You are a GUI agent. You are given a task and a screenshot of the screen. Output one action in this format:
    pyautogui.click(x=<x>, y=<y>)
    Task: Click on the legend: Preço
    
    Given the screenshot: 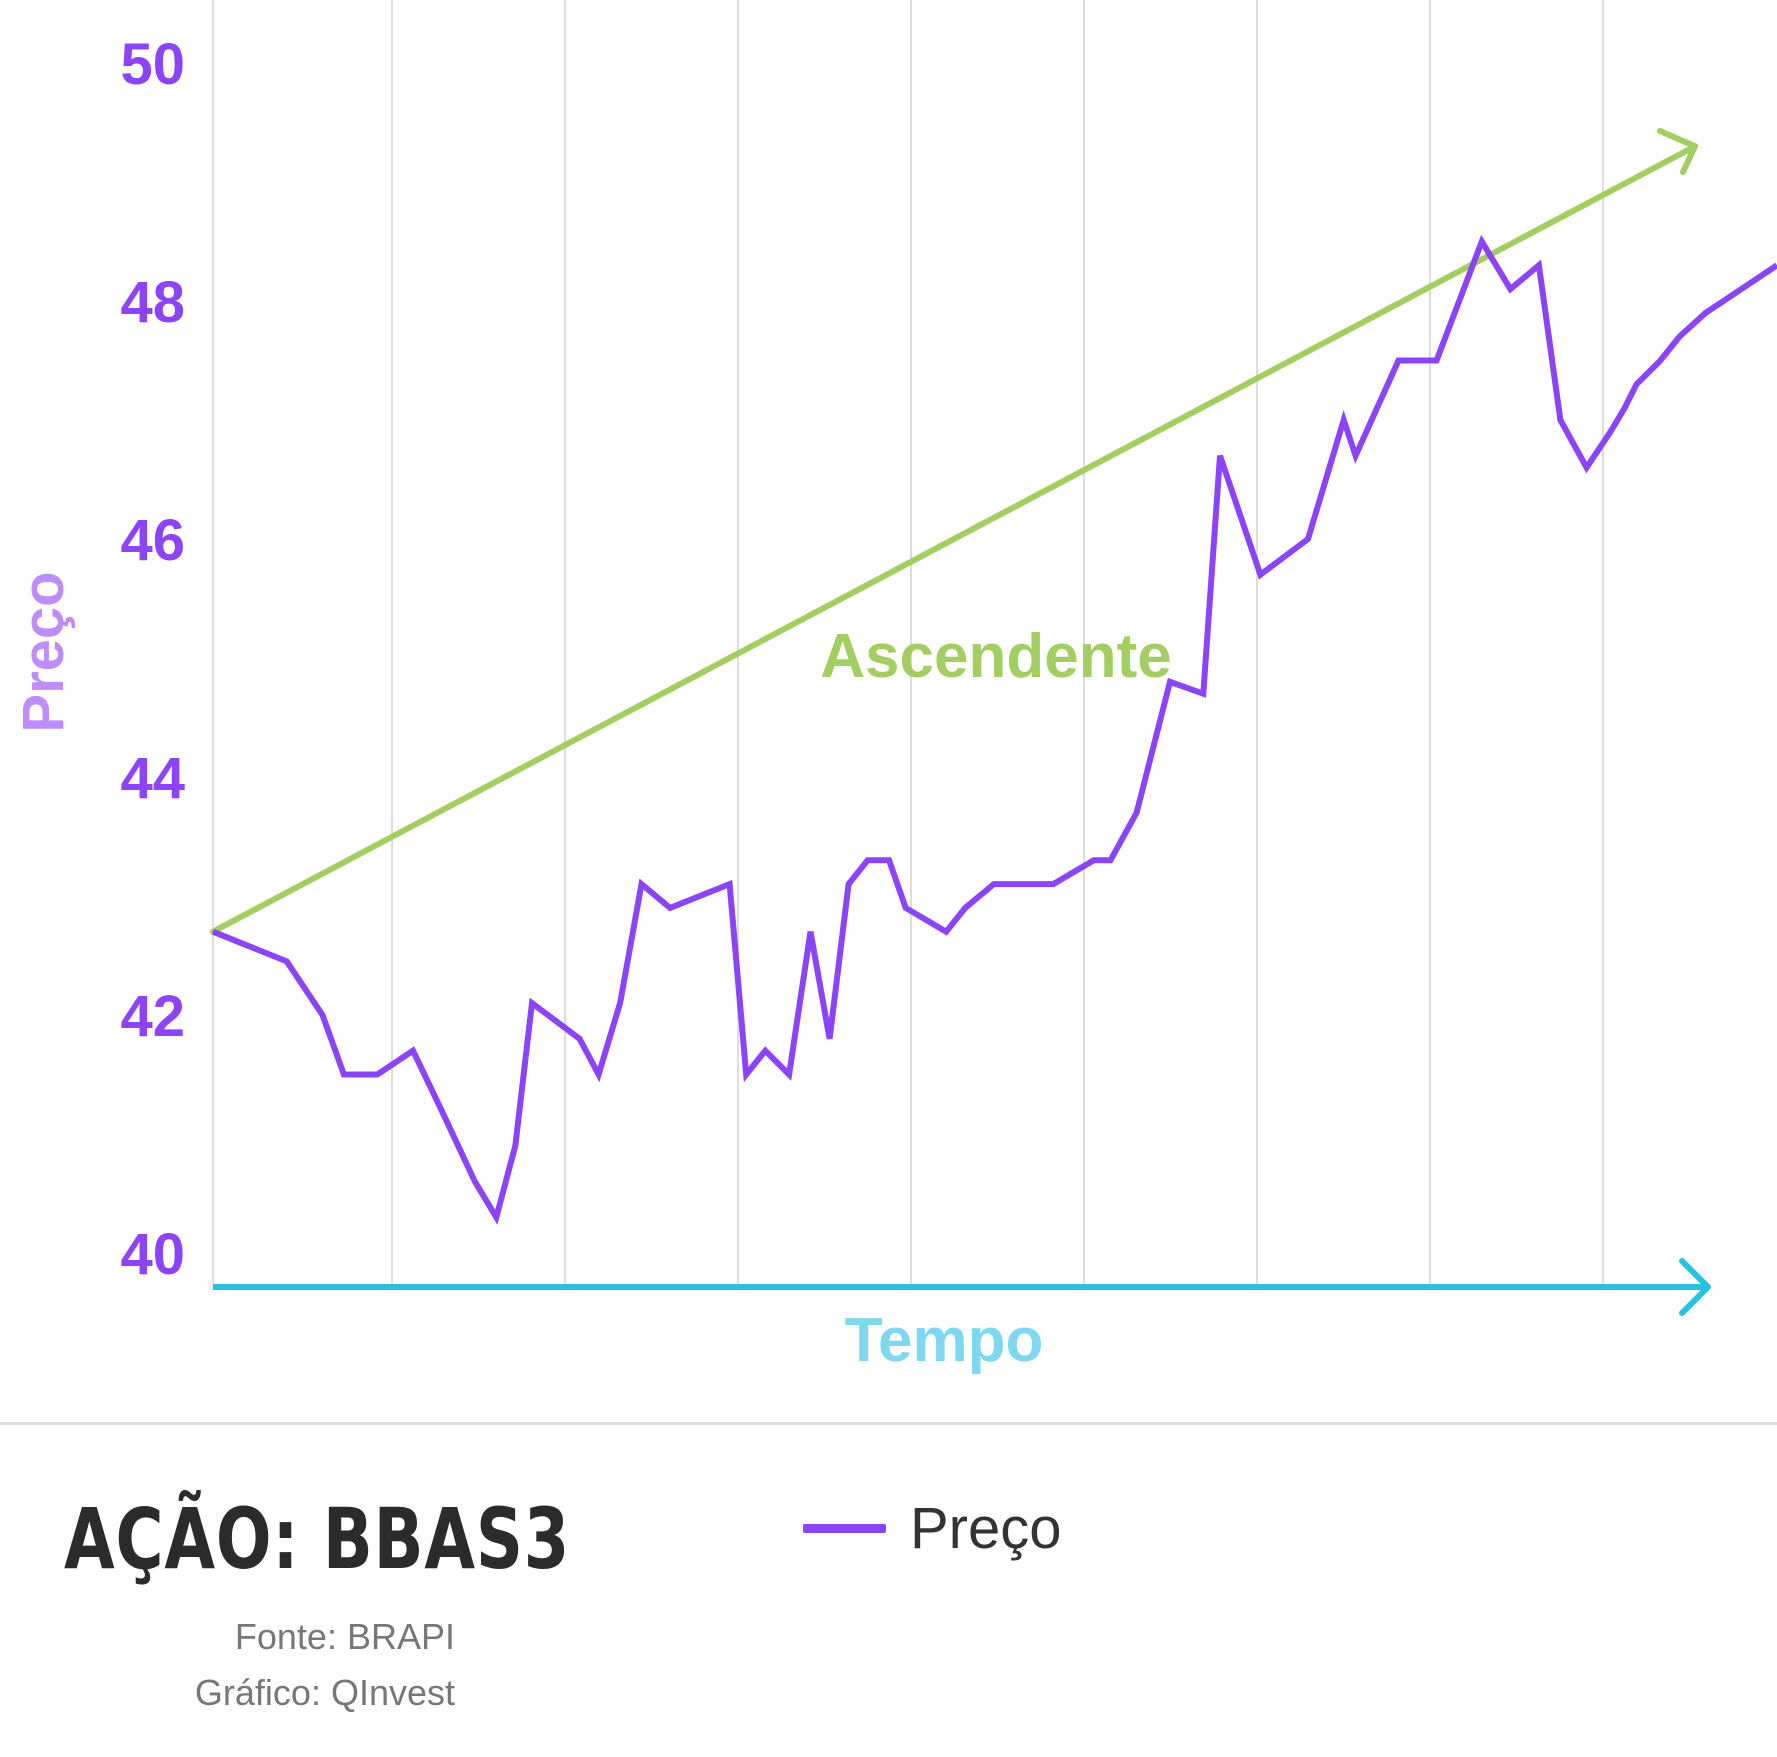 What is the action you would take?
    pyautogui.click(x=932, y=1528)
    